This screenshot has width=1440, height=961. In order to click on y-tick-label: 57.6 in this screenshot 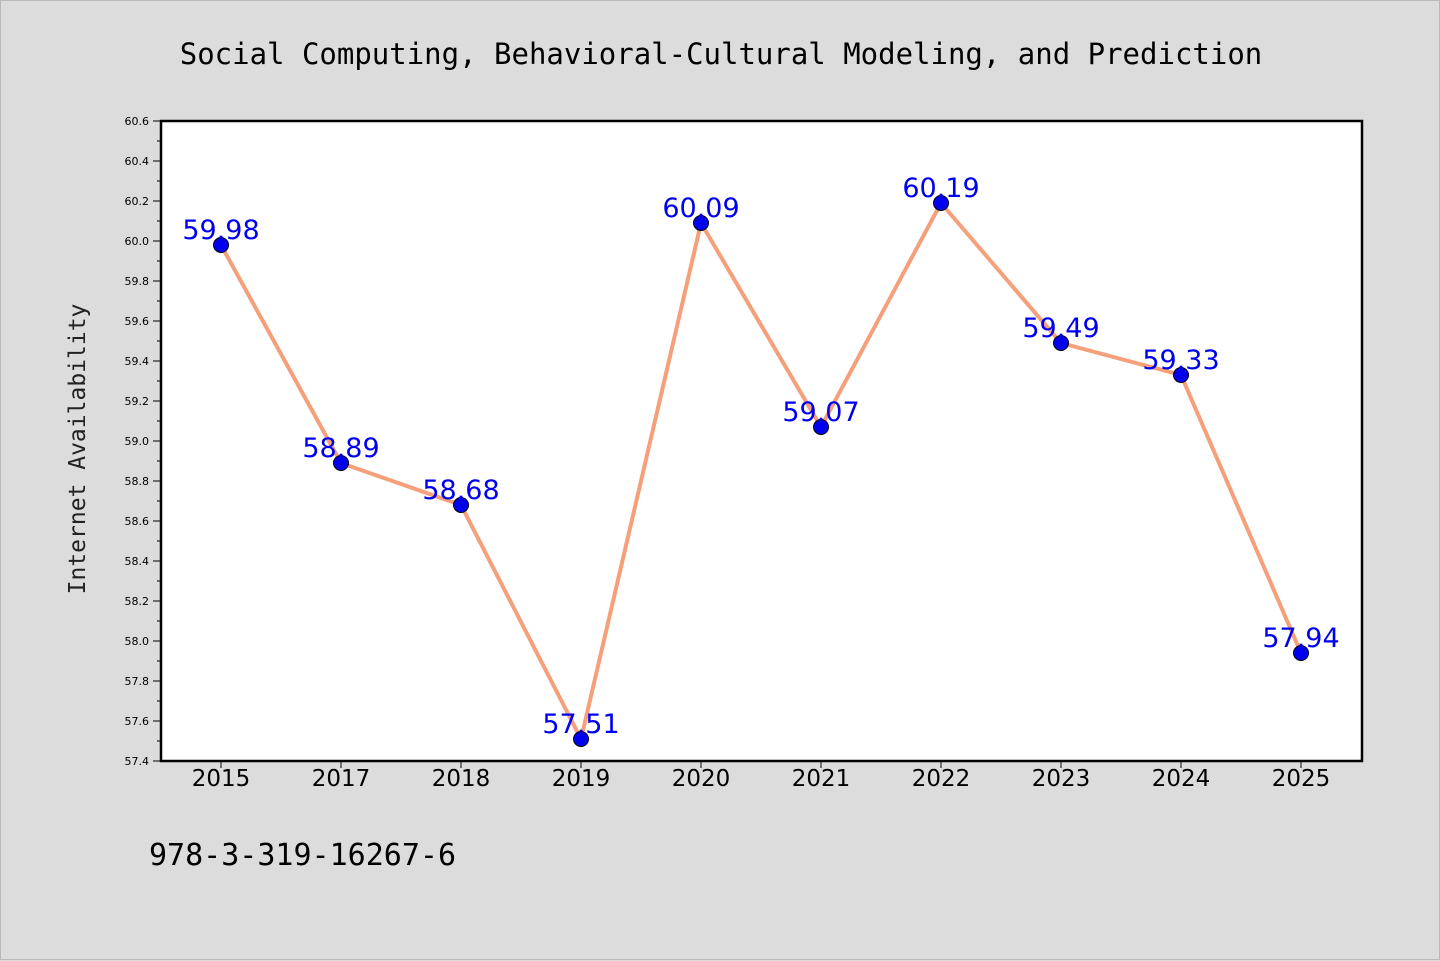, I will do `click(137, 721)`.